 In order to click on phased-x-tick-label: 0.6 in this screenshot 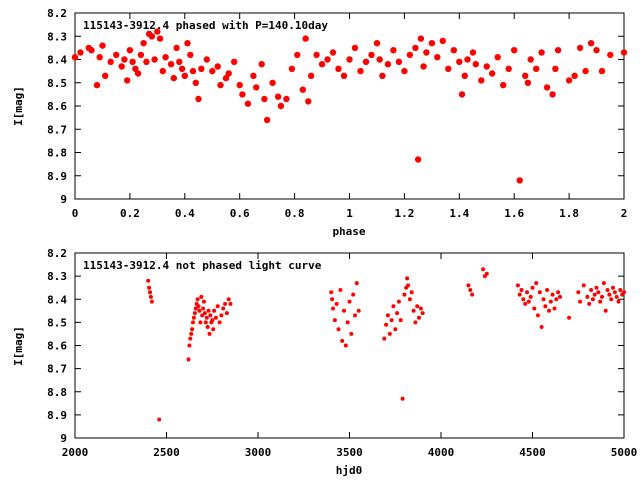, I will do `click(240, 213)`.